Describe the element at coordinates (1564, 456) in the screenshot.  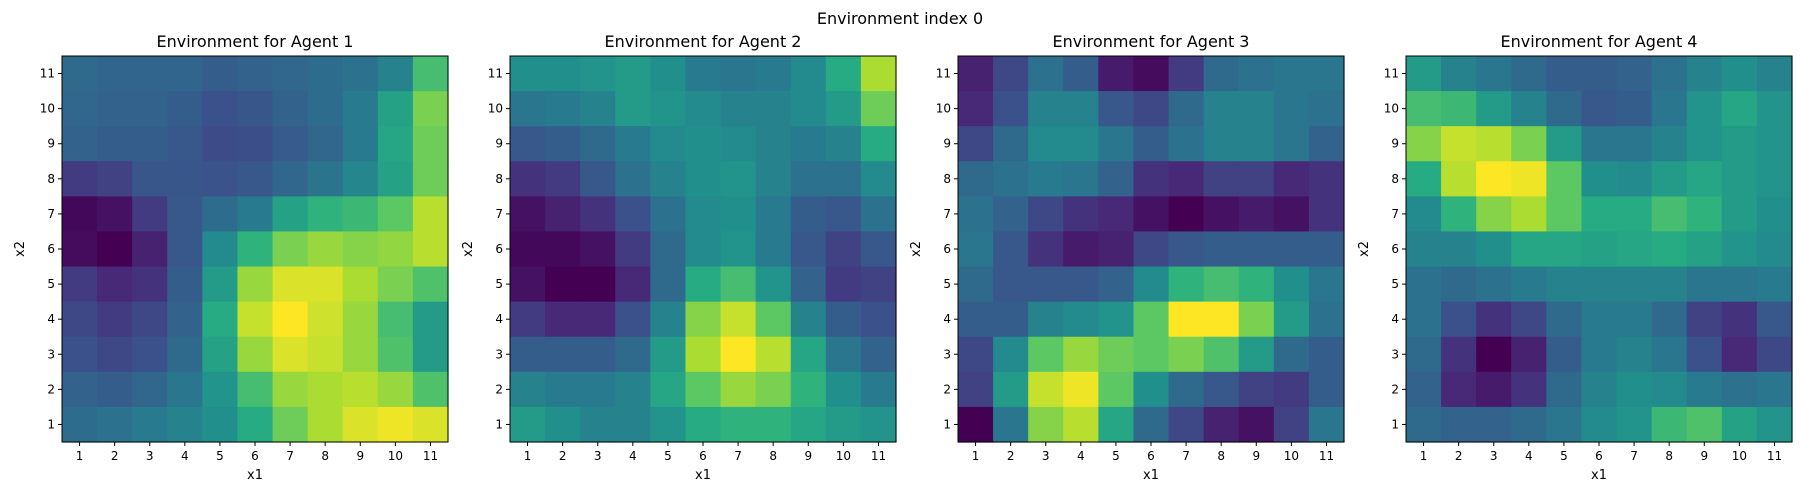
I see `x-tick-label: 5` at that location.